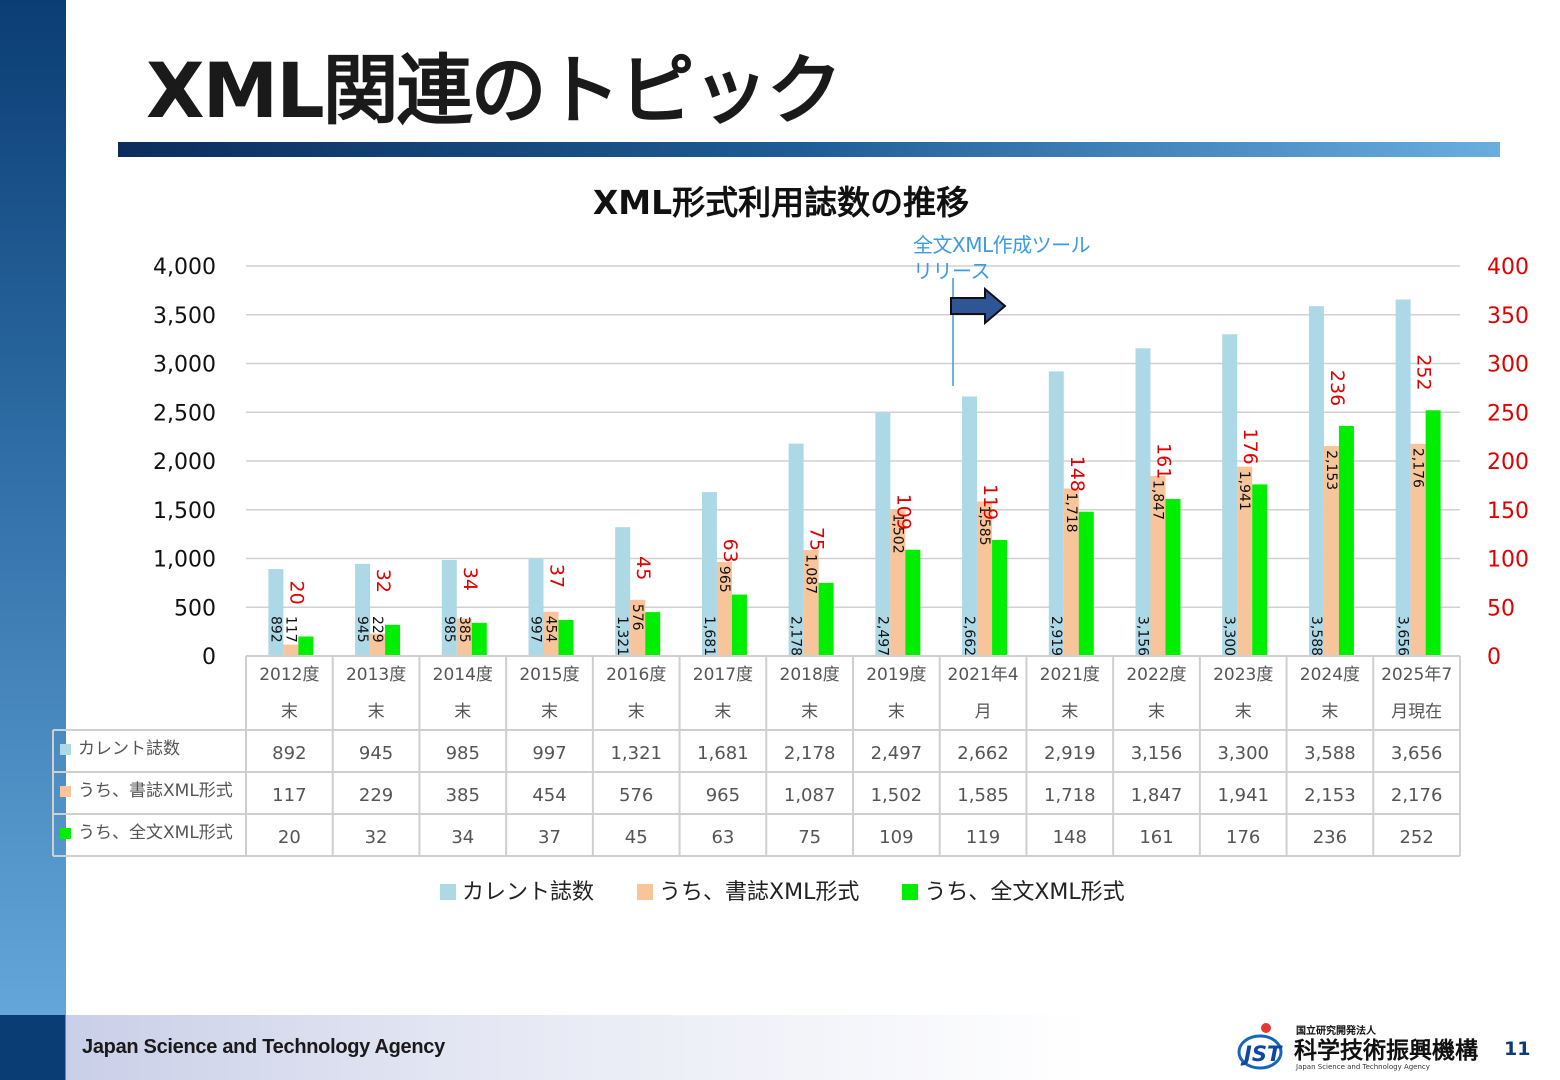 This screenshot has height=1080, width=1560. I want to click on table-cell: 75, so click(809, 837).